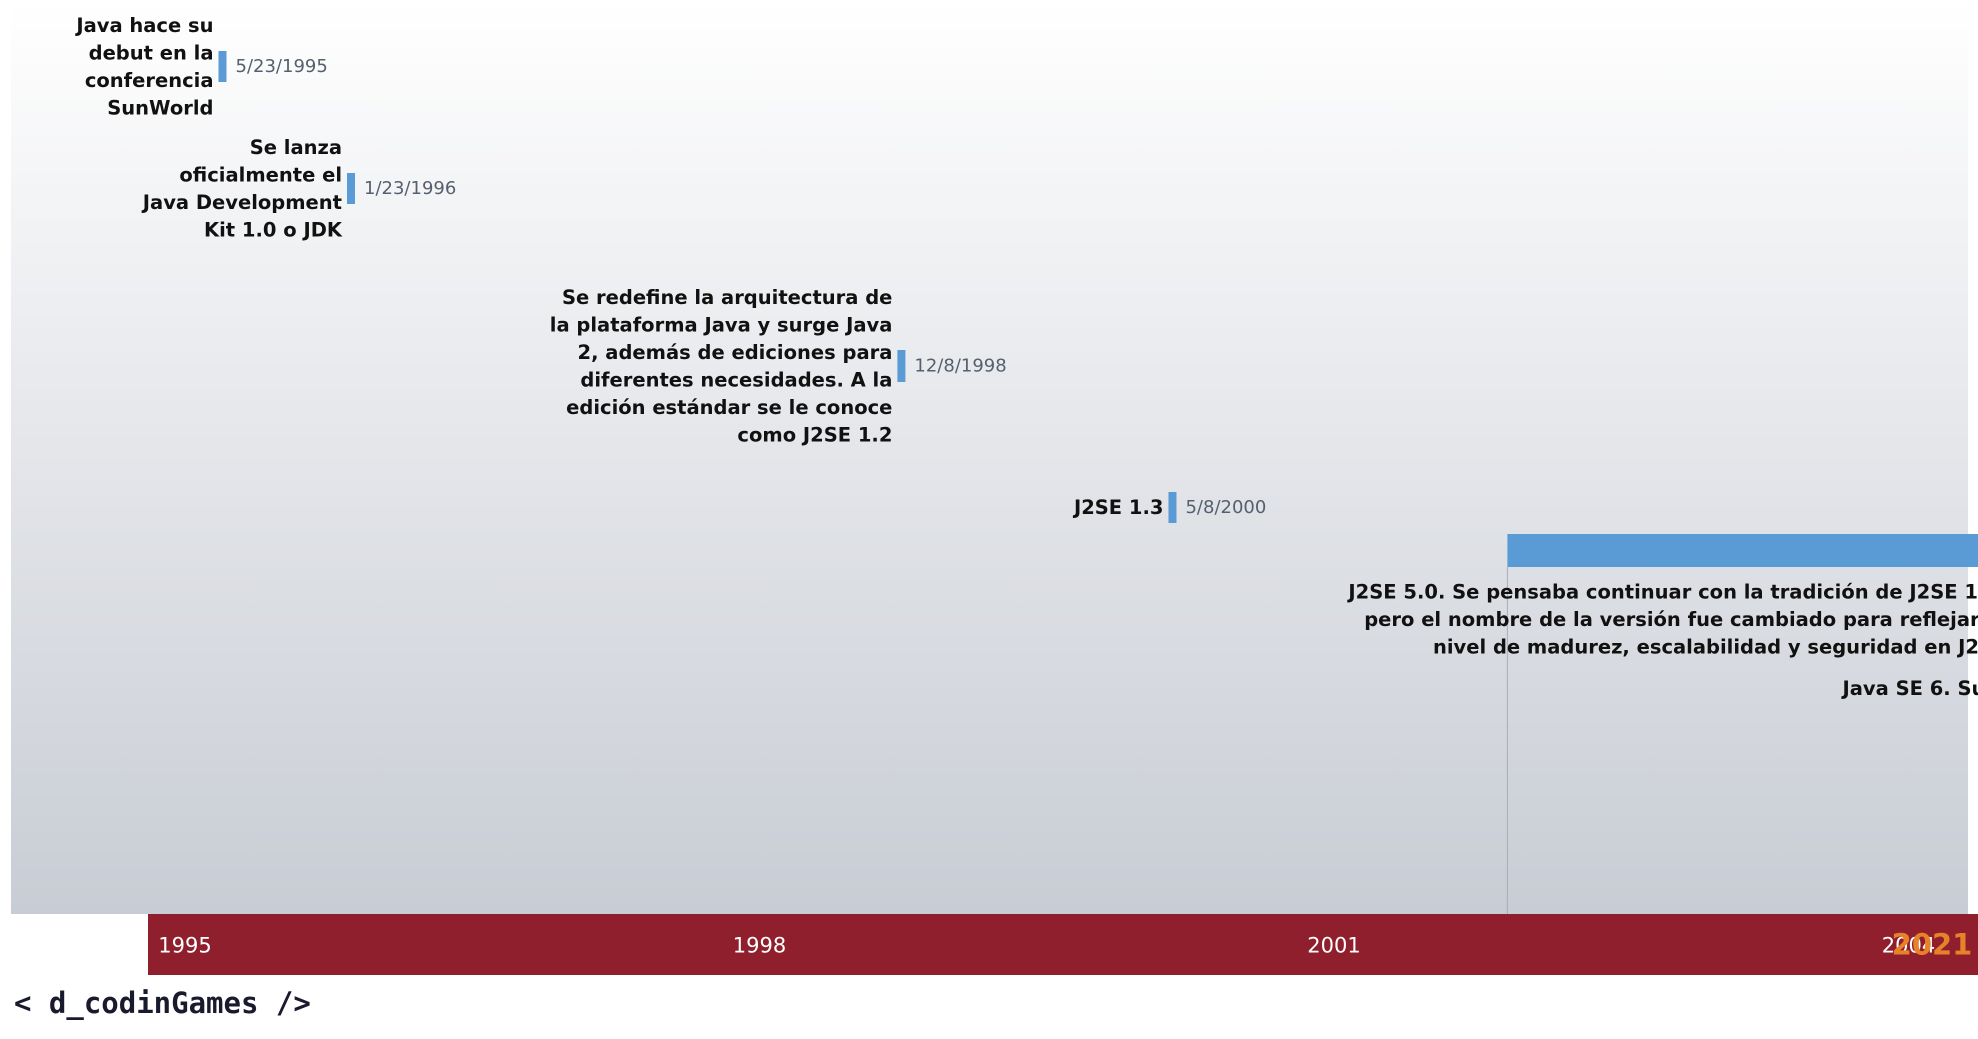  What do you see at coordinates (814, 434) in the screenshot?
I see `milestone-label-3-line-6: como J2SE 1.2` at bounding box center [814, 434].